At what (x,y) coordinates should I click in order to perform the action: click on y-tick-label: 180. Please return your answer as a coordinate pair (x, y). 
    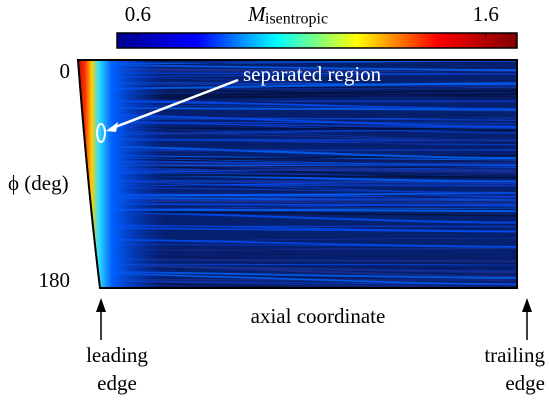
    Looking at the image, I should click on (55, 280).